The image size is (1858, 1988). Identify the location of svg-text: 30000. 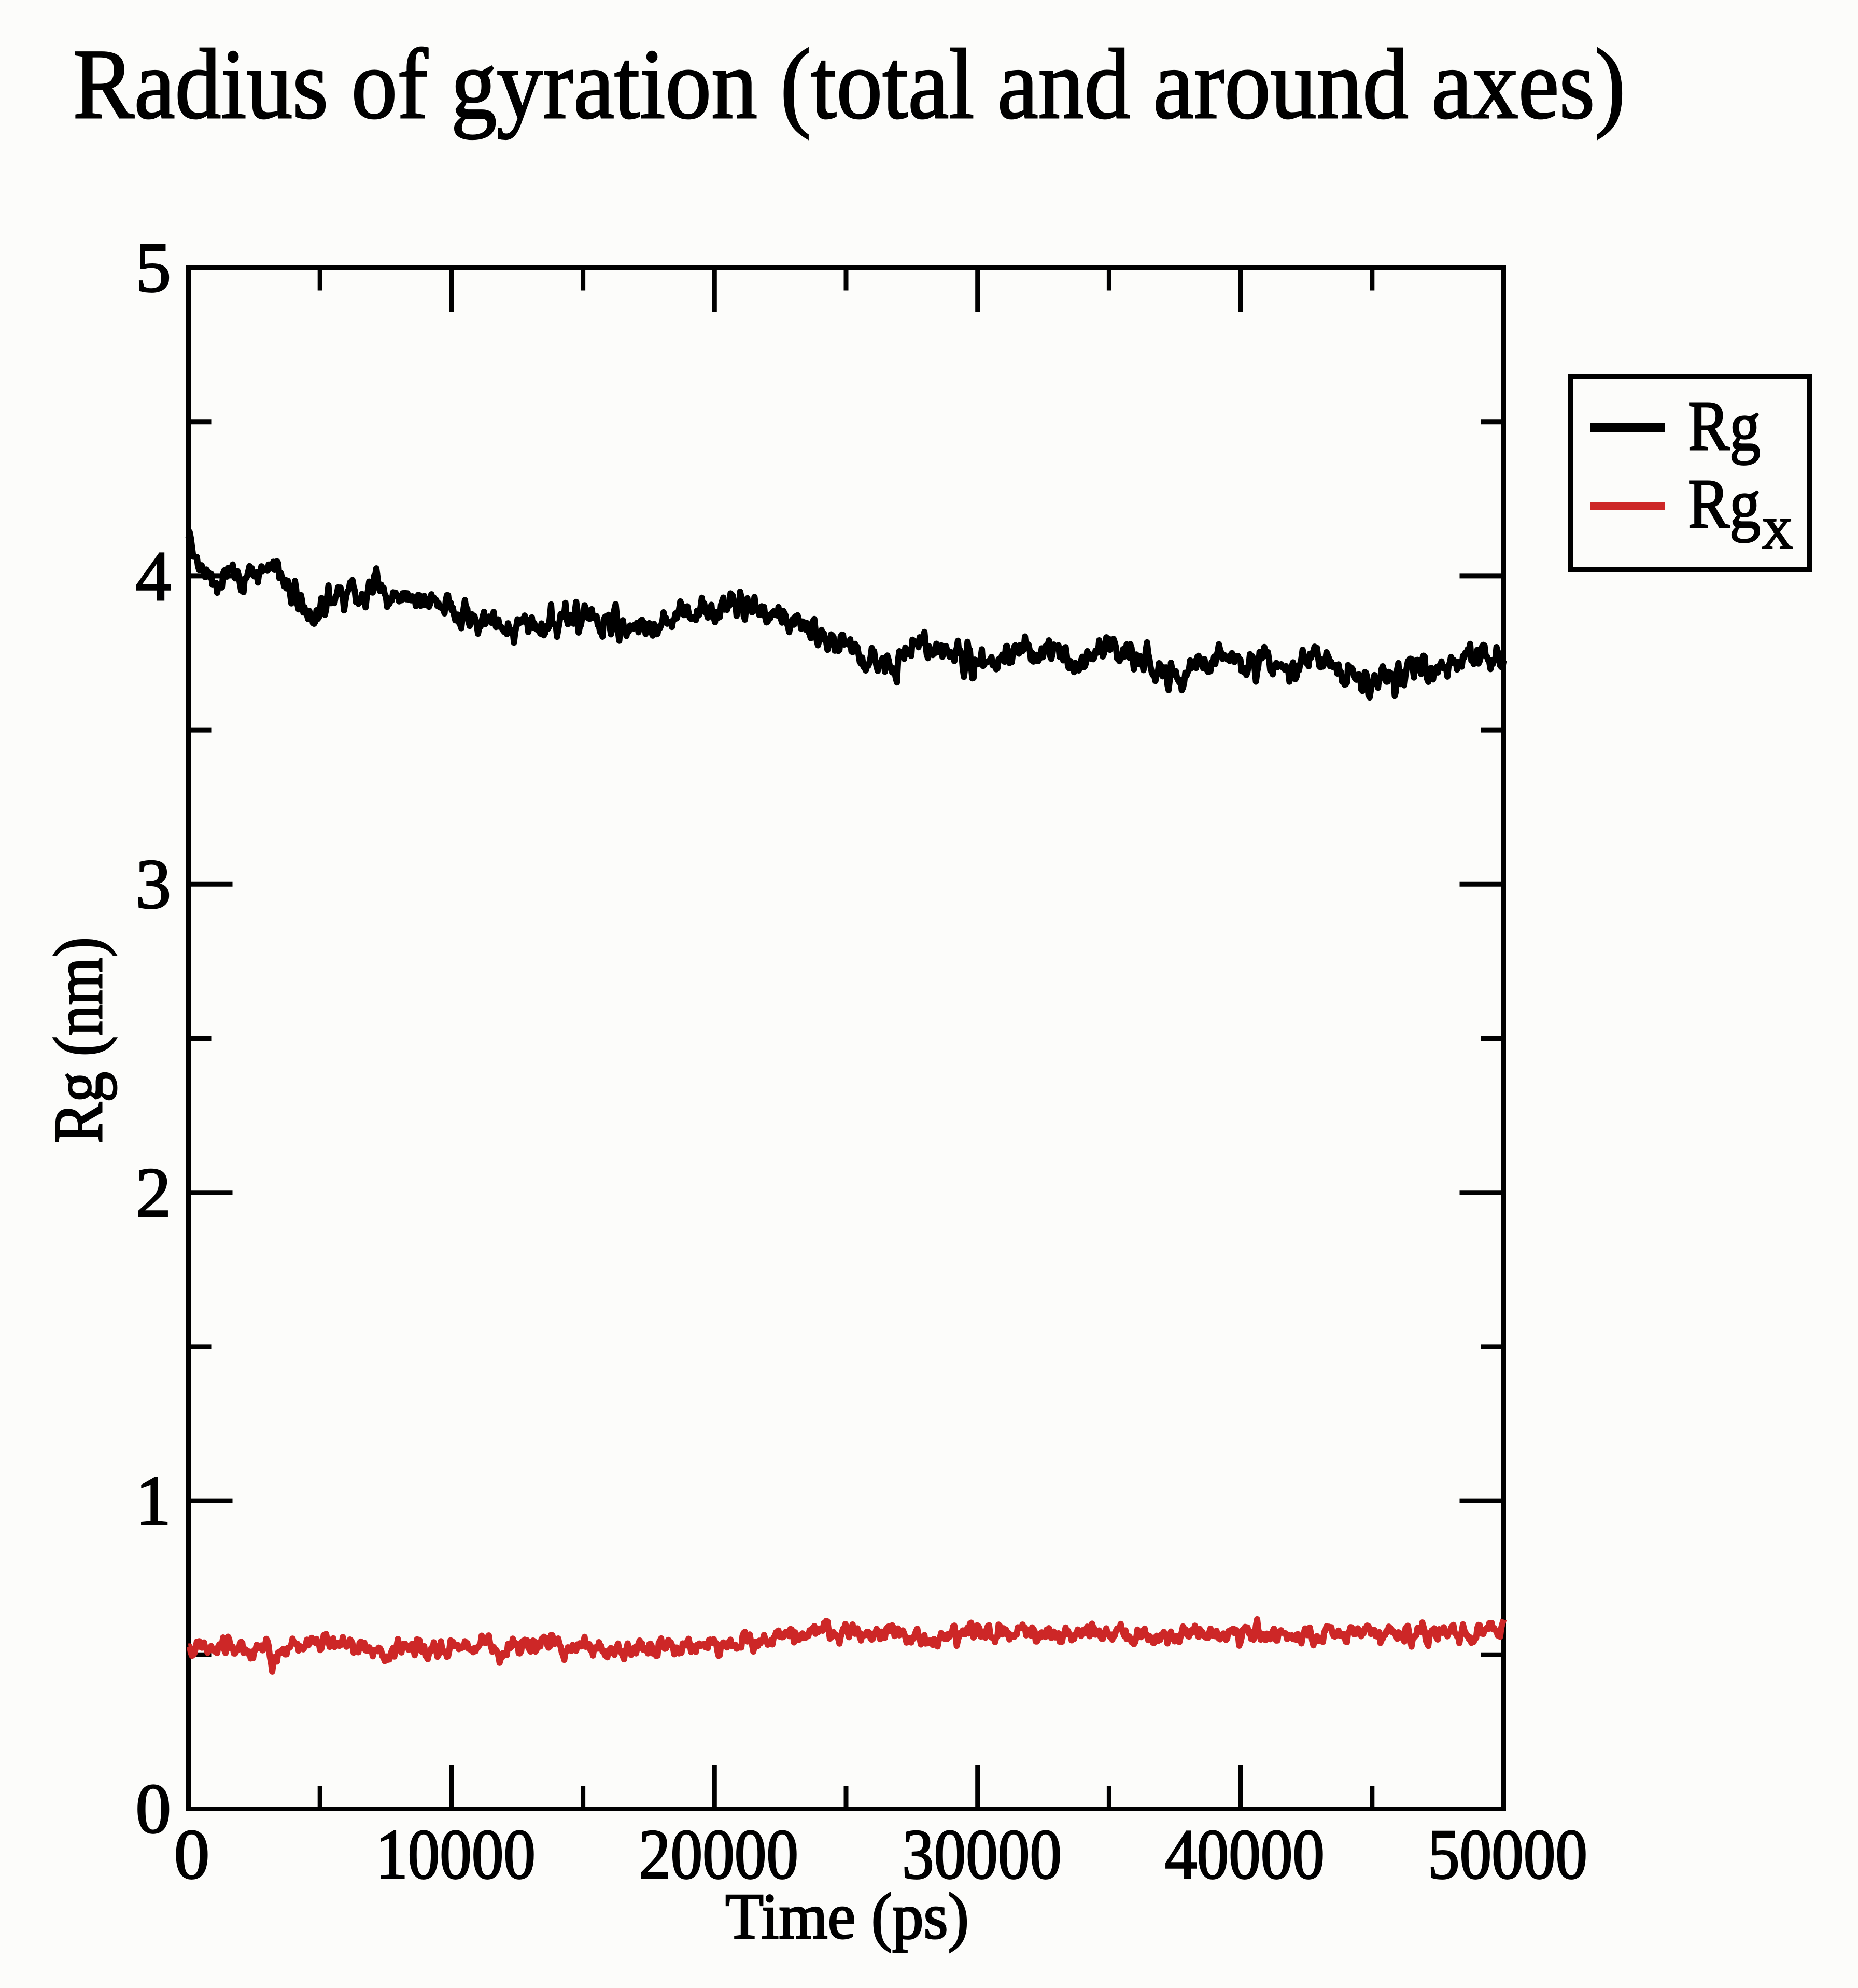
(982, 1854).